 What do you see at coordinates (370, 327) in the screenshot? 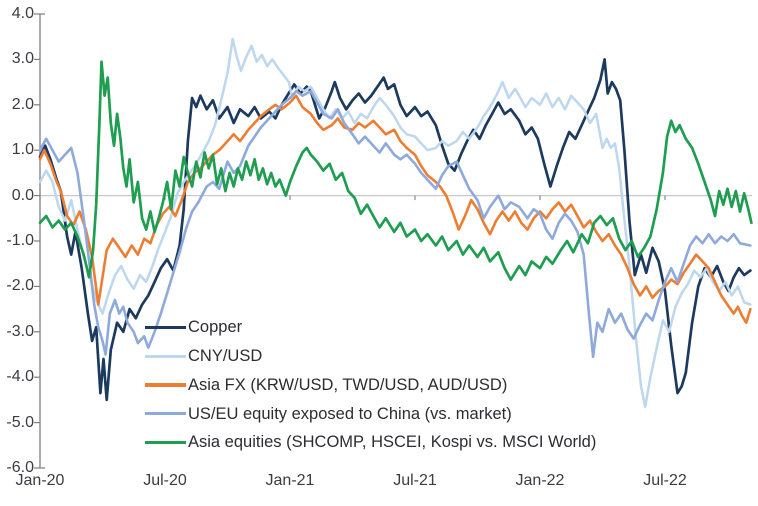
I see `legend-item-copper: Copper` at bounding box center [370, 327].